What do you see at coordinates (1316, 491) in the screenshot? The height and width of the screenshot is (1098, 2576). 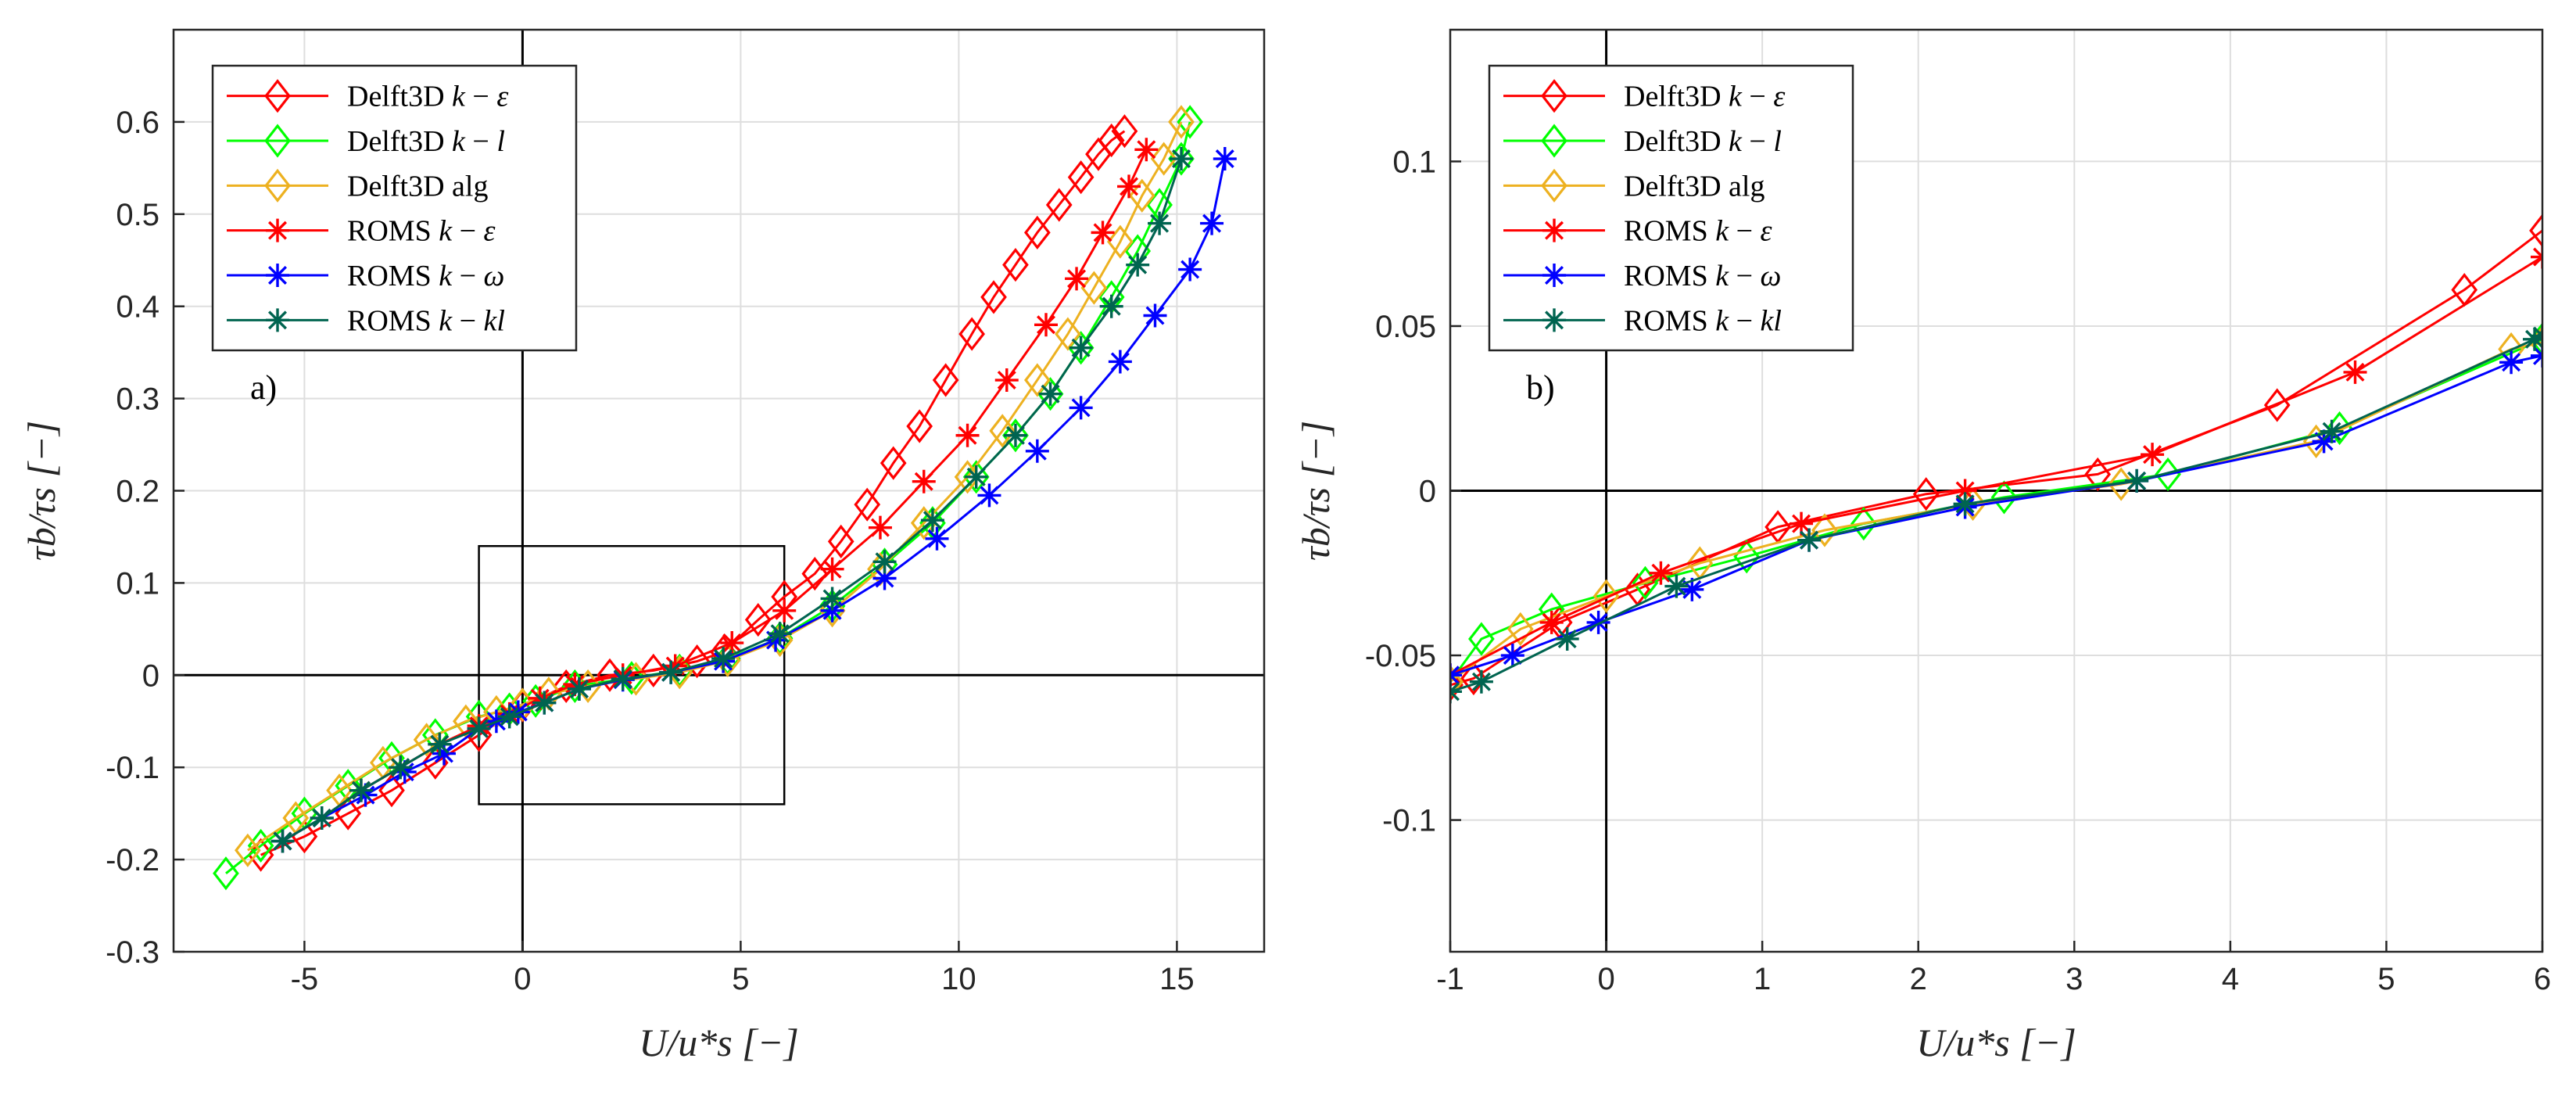 I see `y-axis-title: τb/τs [−]` at bounding box center [1316, 491].